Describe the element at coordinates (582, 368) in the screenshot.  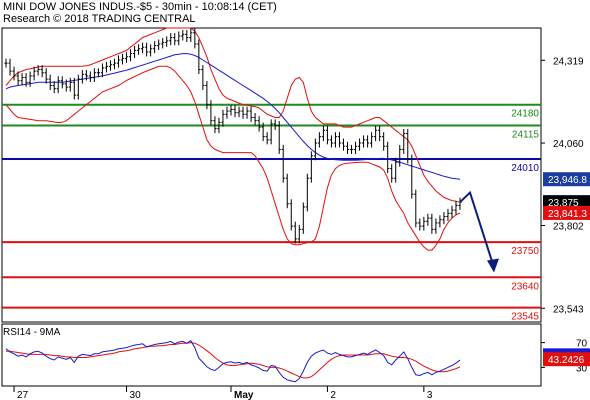
I see `rsi-tick-label: 30` at that location.